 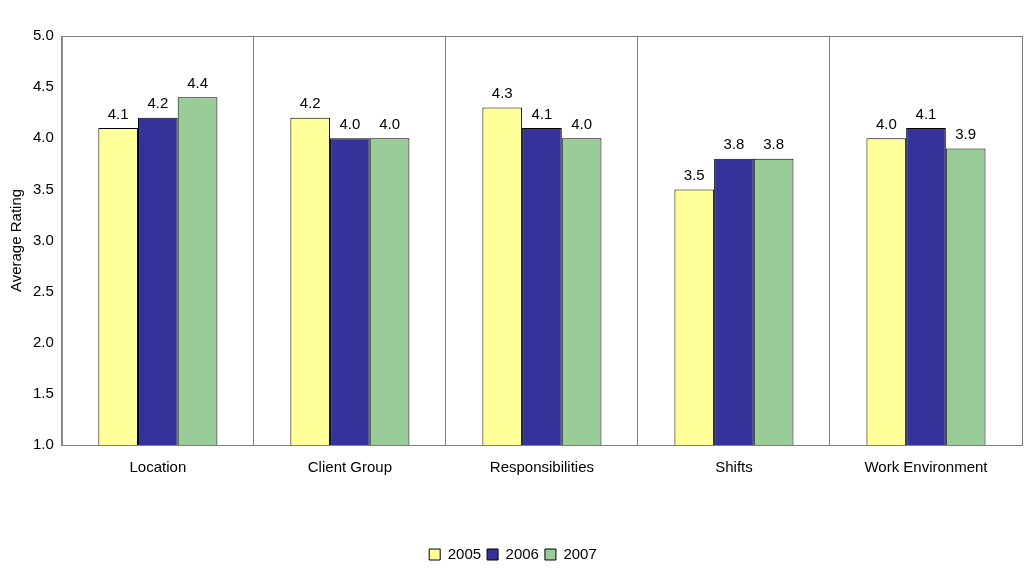 What do you see at coordinates (734, 467) in the screenshot?
I see `x-tick-label: Shifts` at bounding box center [734, 467].